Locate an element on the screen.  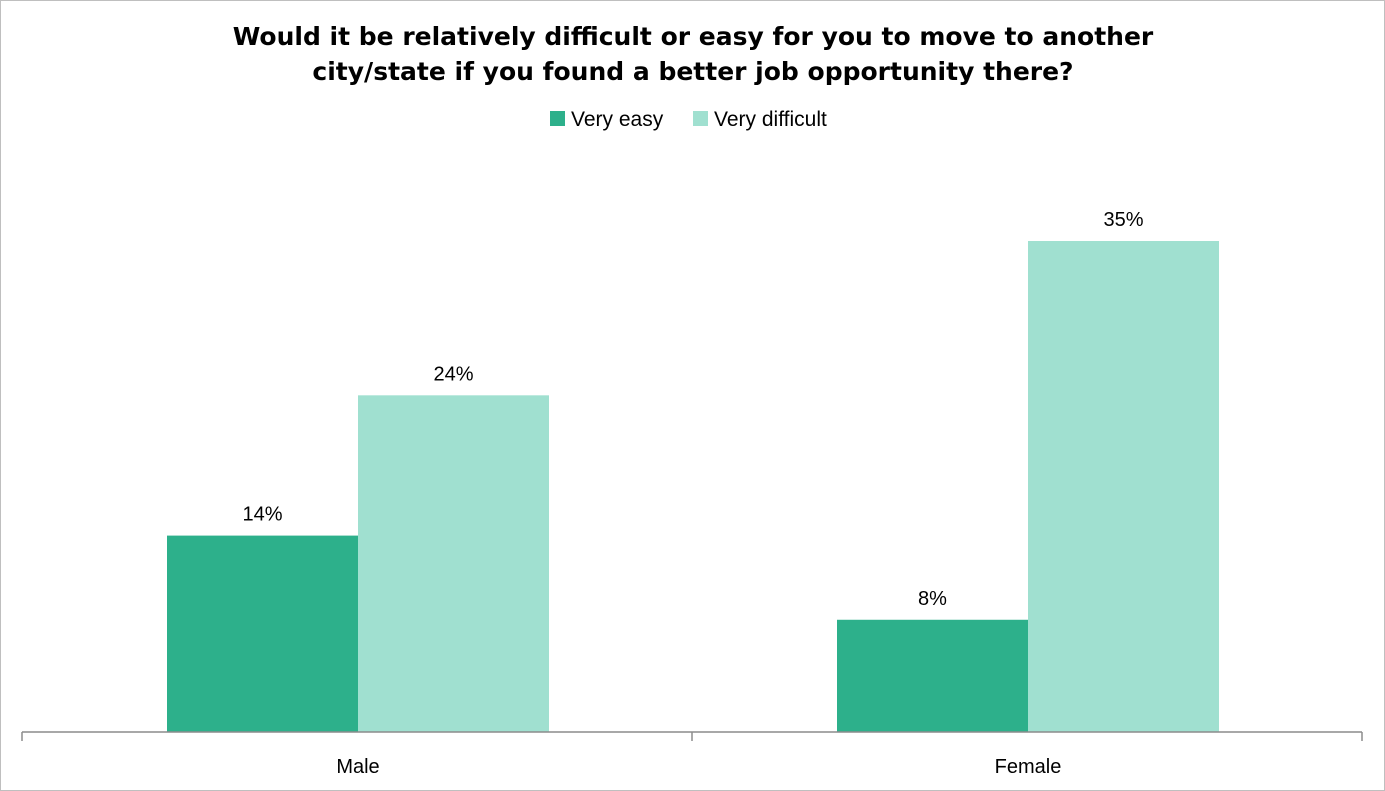
data-label-very-easy-female: 8% is located at coordinates (932, 599).